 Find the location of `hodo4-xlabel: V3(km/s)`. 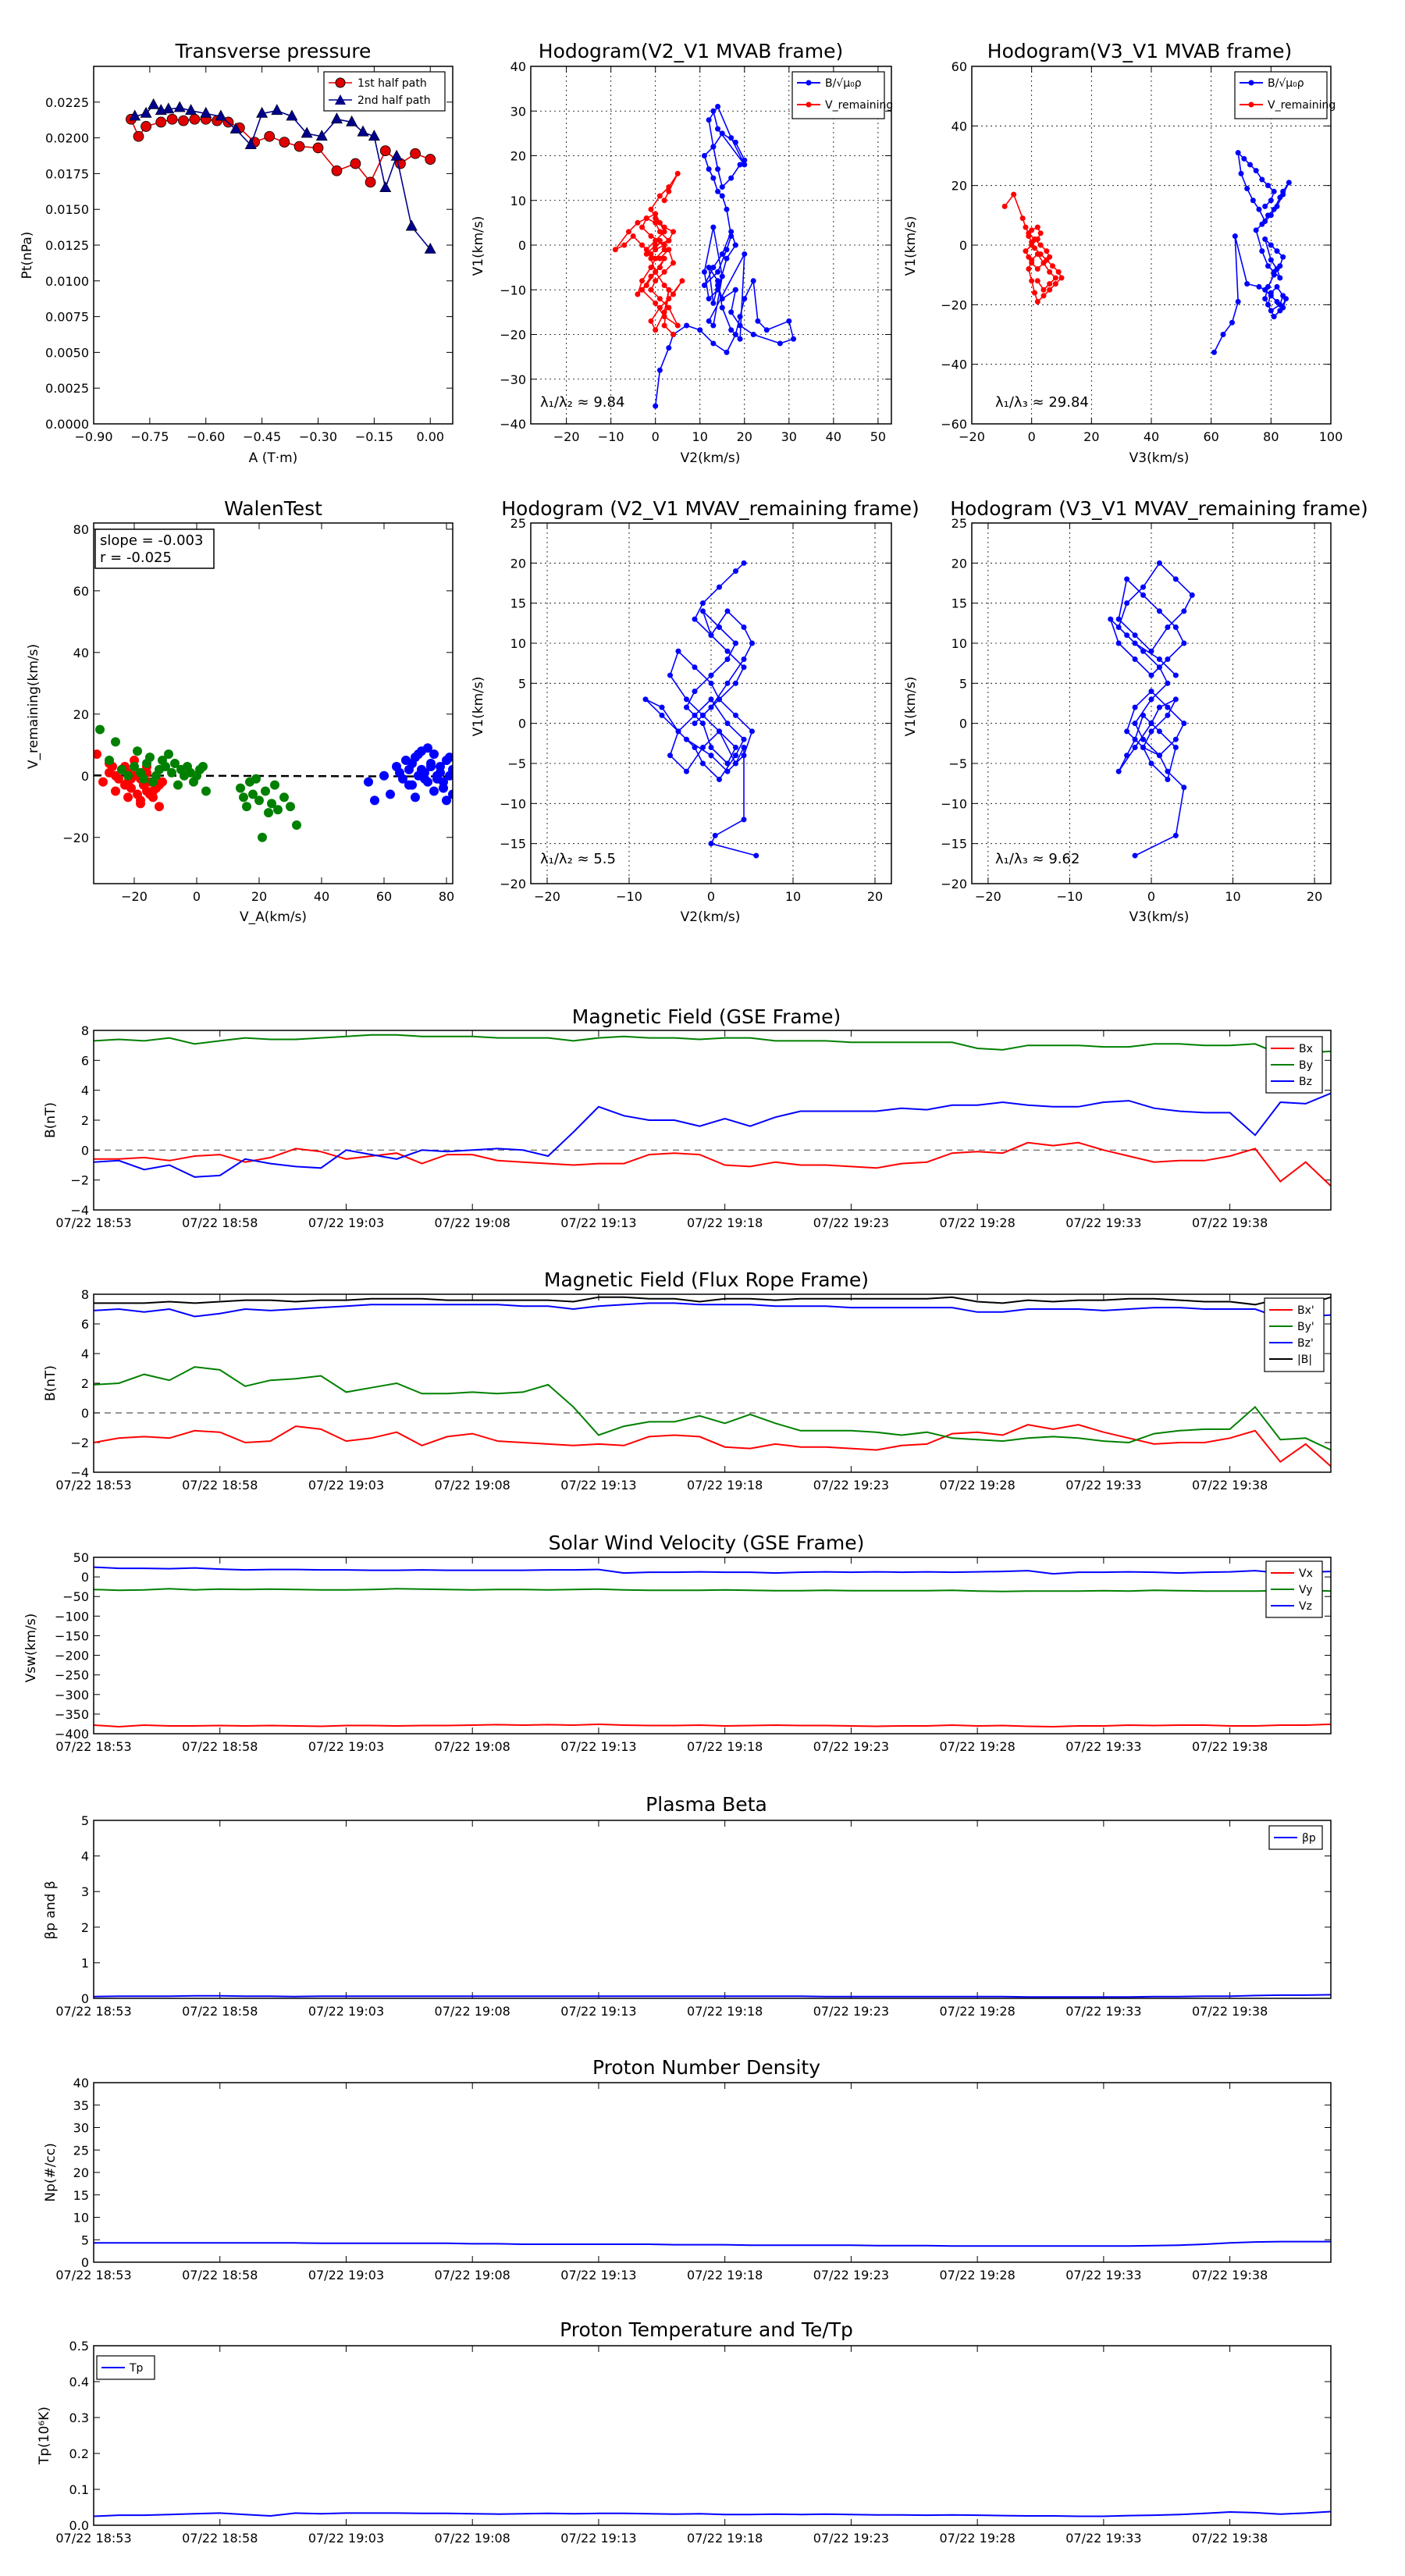

hodo4-xlabel: V3(km/s) is located at coordinates (1159, 917).